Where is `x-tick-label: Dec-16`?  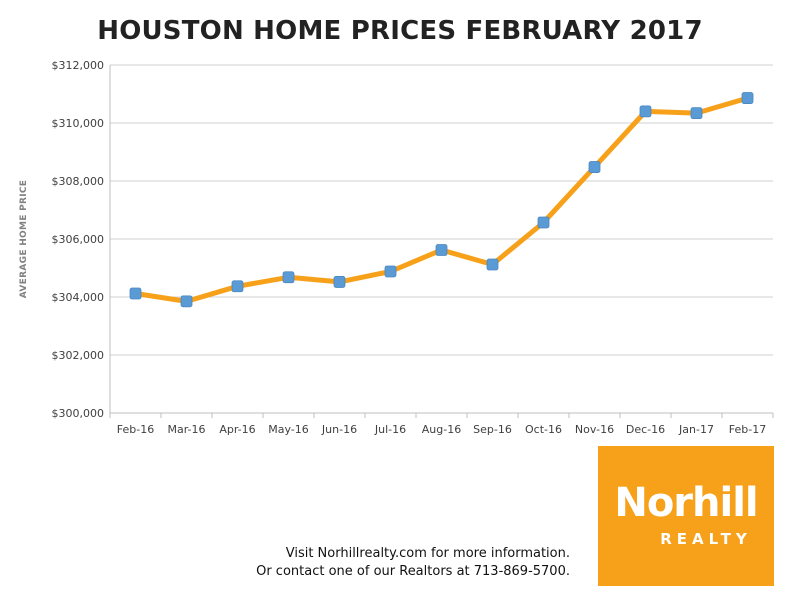 x-tick-label: Dec-16 is located at coordinates (645, 429).